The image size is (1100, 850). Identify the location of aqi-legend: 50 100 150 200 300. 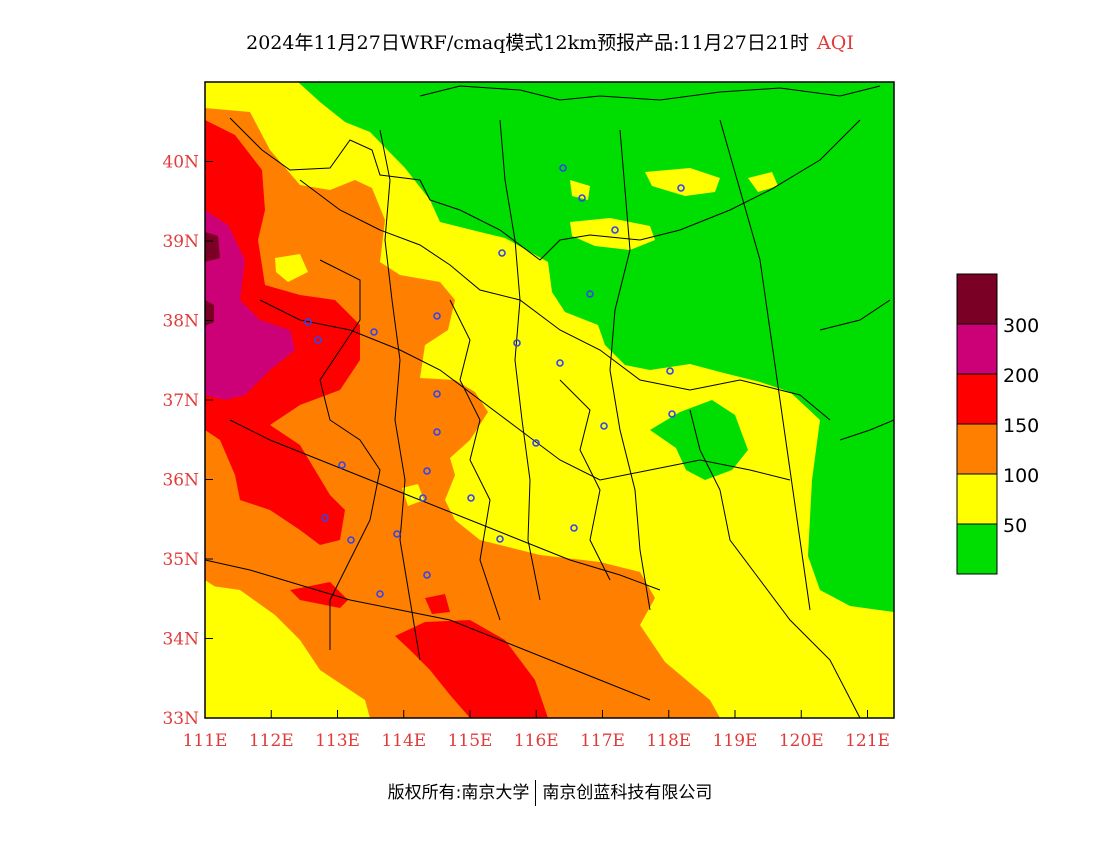
(997, 424).